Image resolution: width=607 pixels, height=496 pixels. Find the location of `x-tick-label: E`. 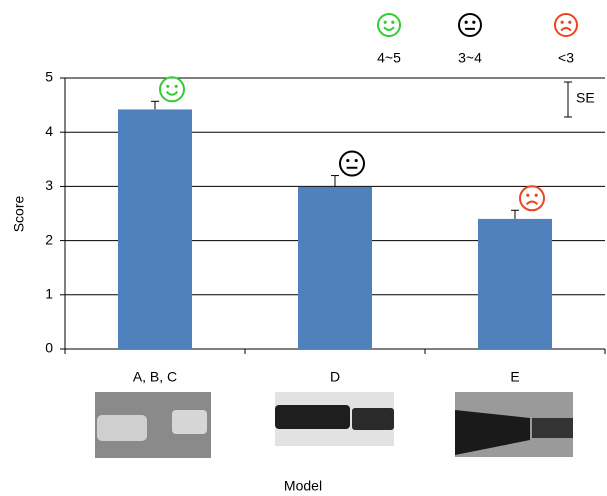

x-tick-label: E is located at coordinates (514, 377).